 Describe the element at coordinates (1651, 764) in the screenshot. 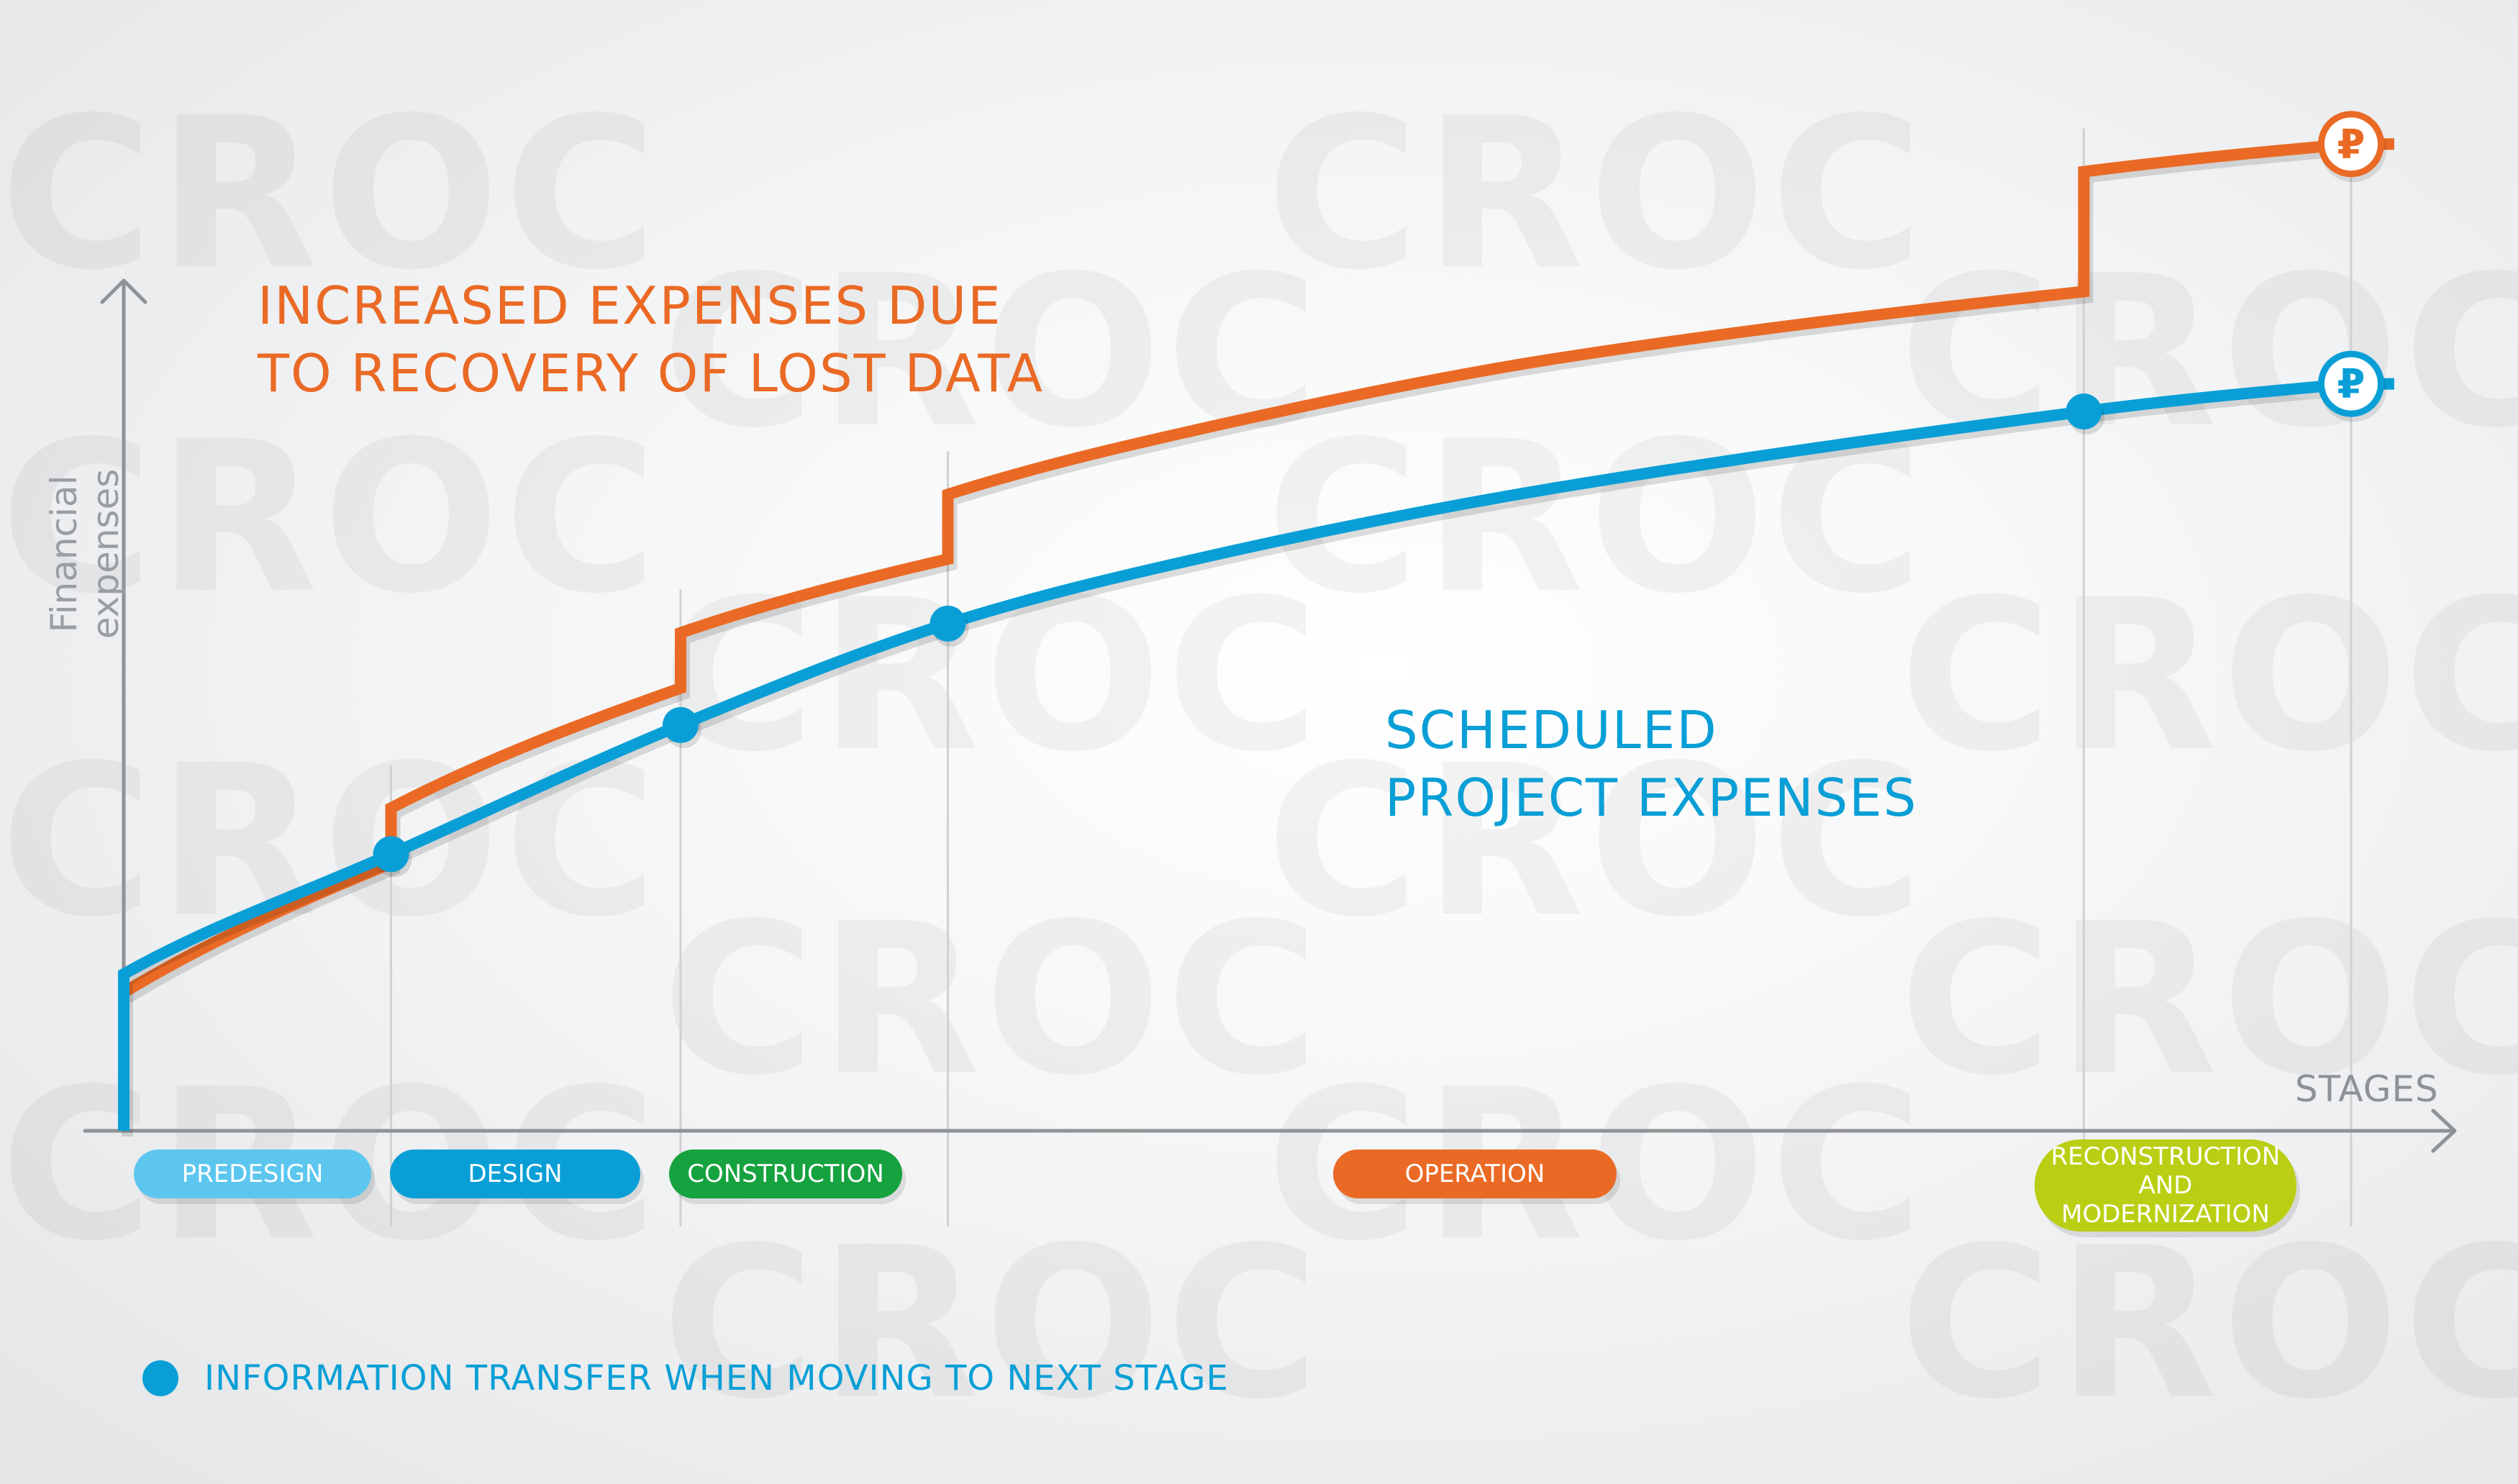

I see `scheduled-annotation: SCHEDULED PROJECT EXPENSES` at that location.